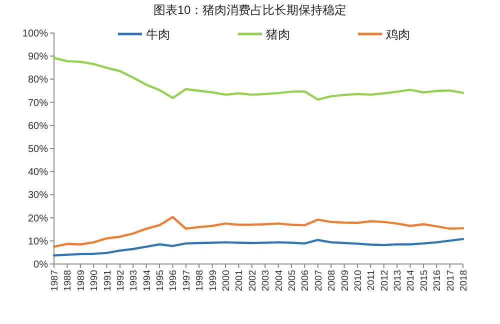  Describe the element at coordinates (226, 281) in the screenshot. I see `x-tick-label: 2000` at that location.